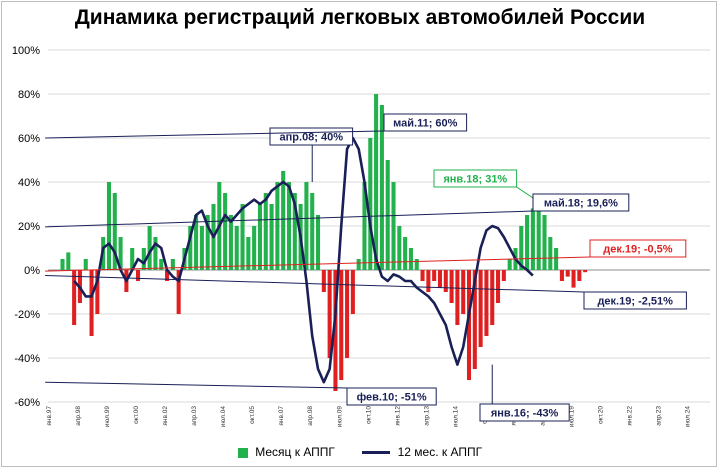 The width and height of the screenshot is (720, 470). Describe the element at coordinates (525, 414) in the screenshot. I see `annotation-label: янв.16; -43%` at that location.